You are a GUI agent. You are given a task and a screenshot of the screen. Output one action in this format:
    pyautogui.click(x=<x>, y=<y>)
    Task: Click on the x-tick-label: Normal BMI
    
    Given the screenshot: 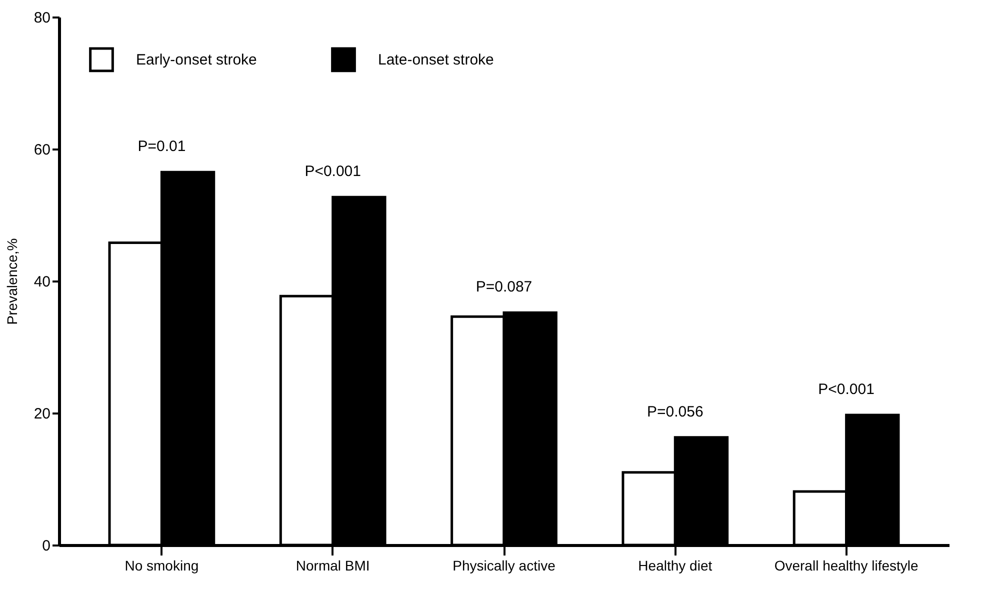 What is the action you would take?
    pyautogui.click(x=333, y=566)
    